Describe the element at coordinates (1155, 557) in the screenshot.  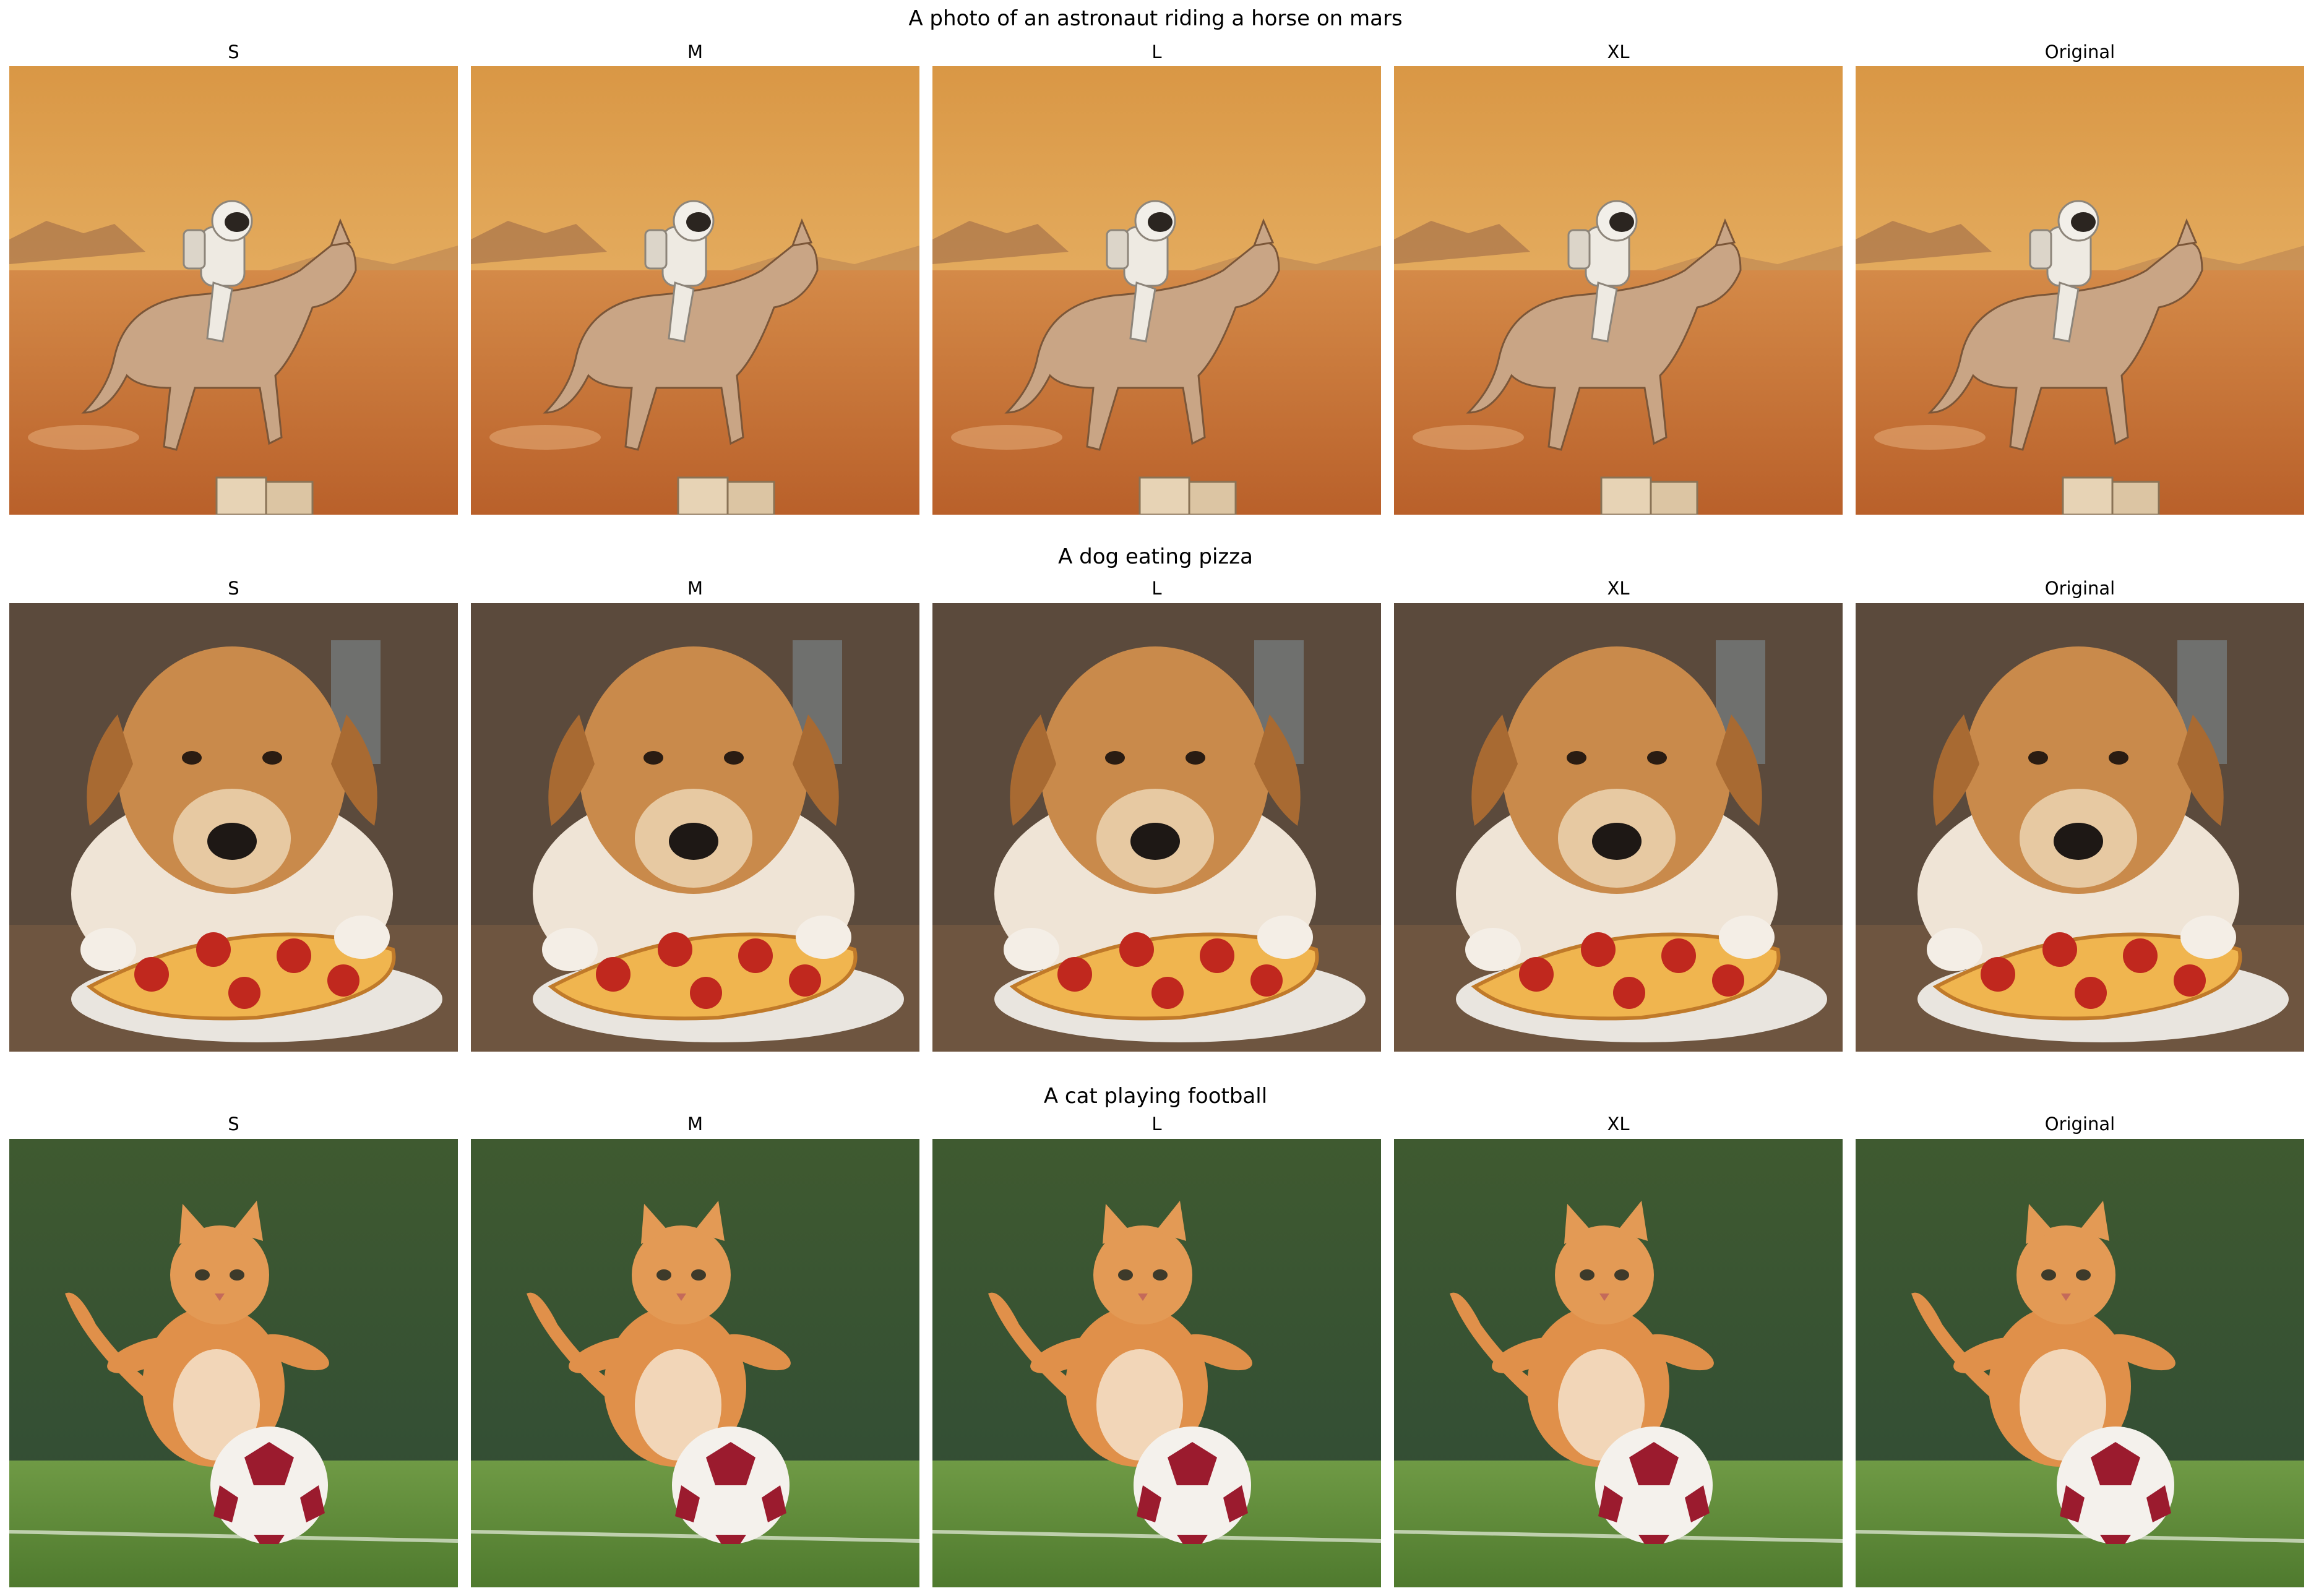
I see `row-title: A dog eating pizza` at that location.